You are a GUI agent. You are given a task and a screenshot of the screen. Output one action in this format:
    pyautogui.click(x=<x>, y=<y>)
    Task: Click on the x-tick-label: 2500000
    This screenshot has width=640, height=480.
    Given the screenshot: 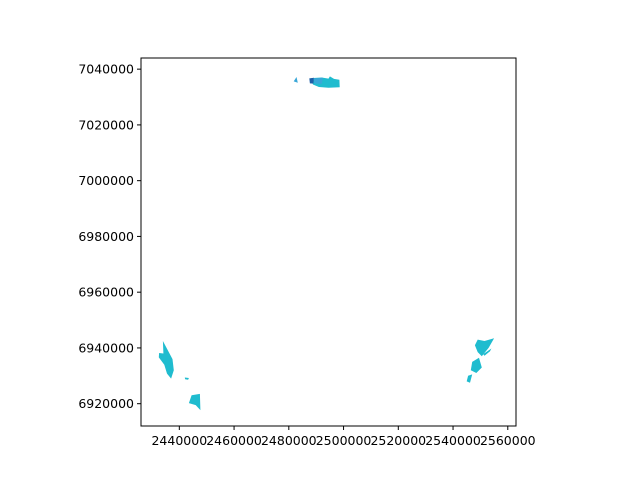 What is the action you would take?
    pyautogui.click(x=344, y=440)
    